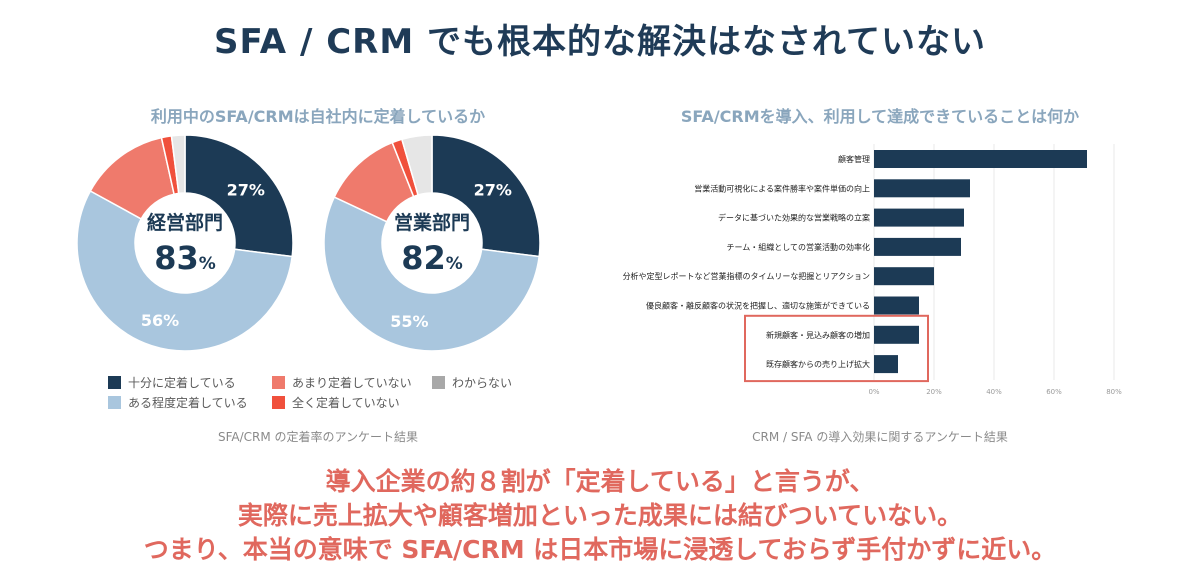  I want to click on x-tick-label: 40%, so click(994, 392).